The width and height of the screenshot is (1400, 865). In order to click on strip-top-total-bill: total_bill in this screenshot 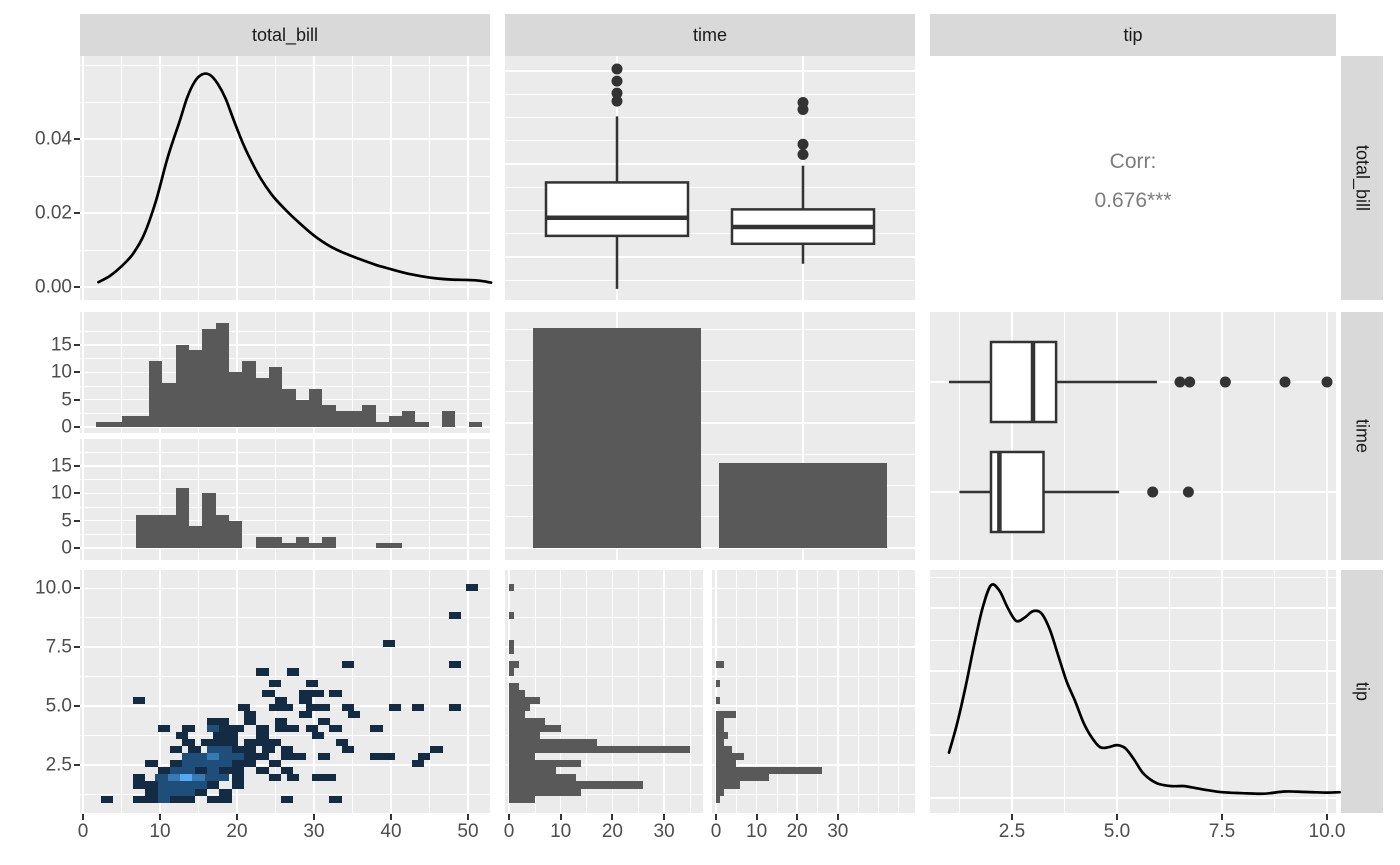, I will do `click(285, 35)`.